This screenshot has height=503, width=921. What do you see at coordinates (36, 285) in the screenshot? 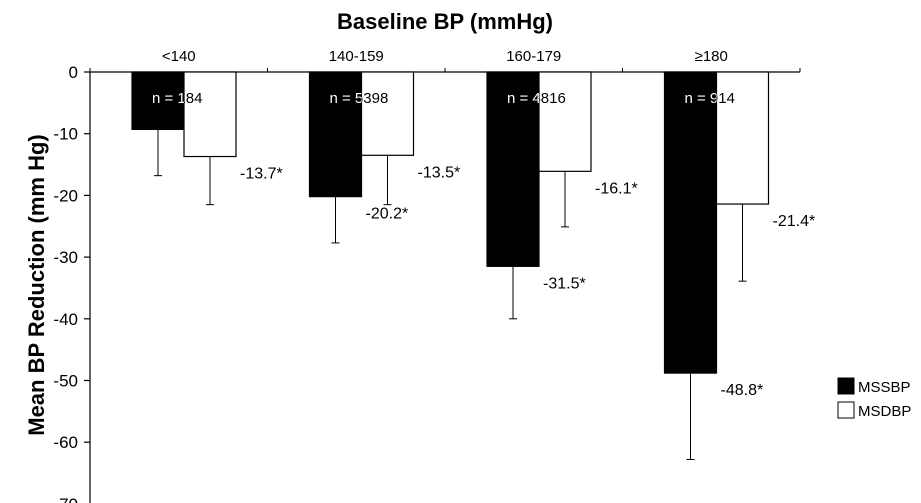
I see `y-axis-label: Mean BP Reduction (mm Hg)` at bounding box center [36, 285].